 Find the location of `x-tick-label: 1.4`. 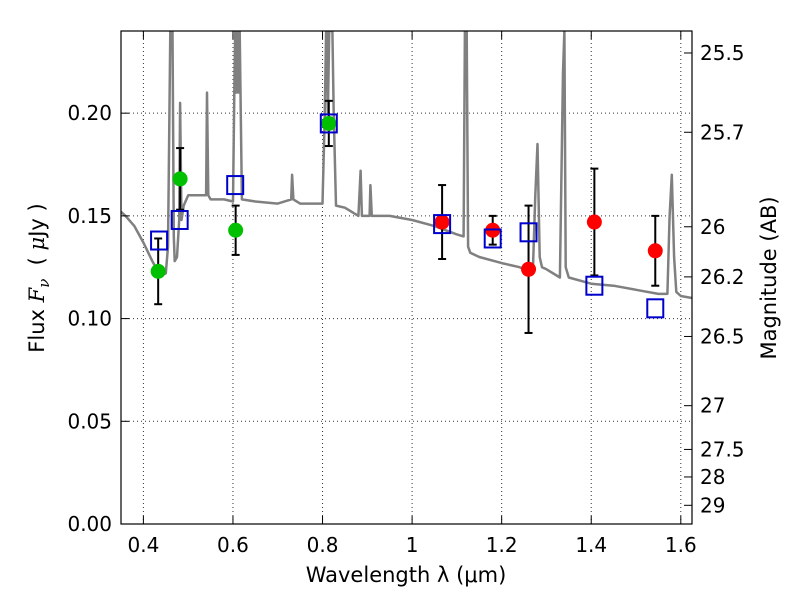

x-tick-label: 1.4 is located at coordinates (591, 545).